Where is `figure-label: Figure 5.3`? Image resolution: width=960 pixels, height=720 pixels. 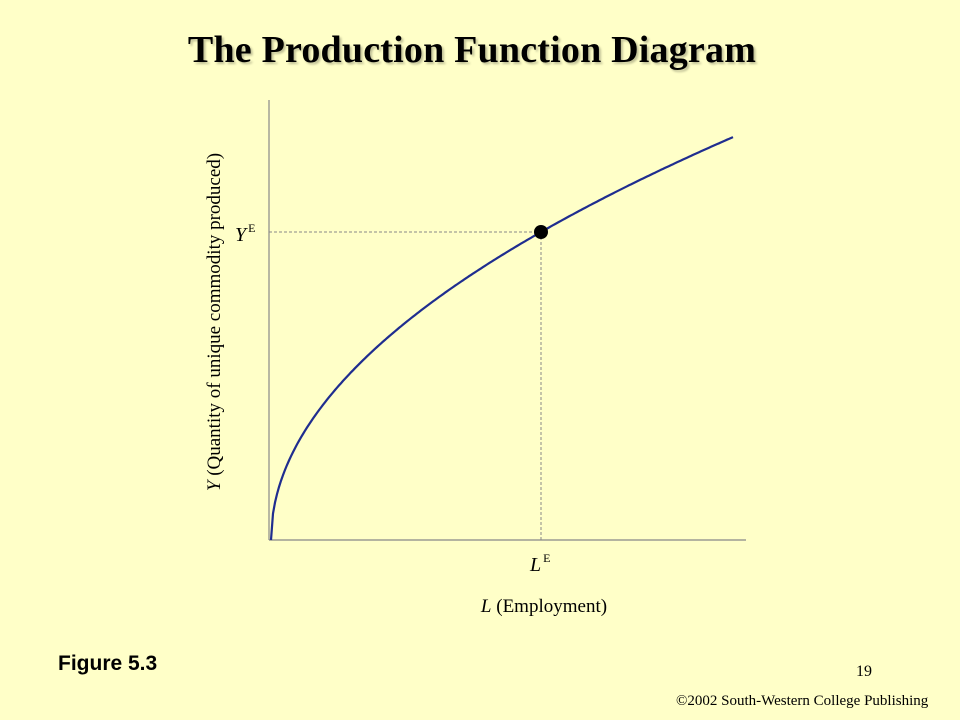 figure-label: Figure 5.3 is located at coordinates (108, 663).